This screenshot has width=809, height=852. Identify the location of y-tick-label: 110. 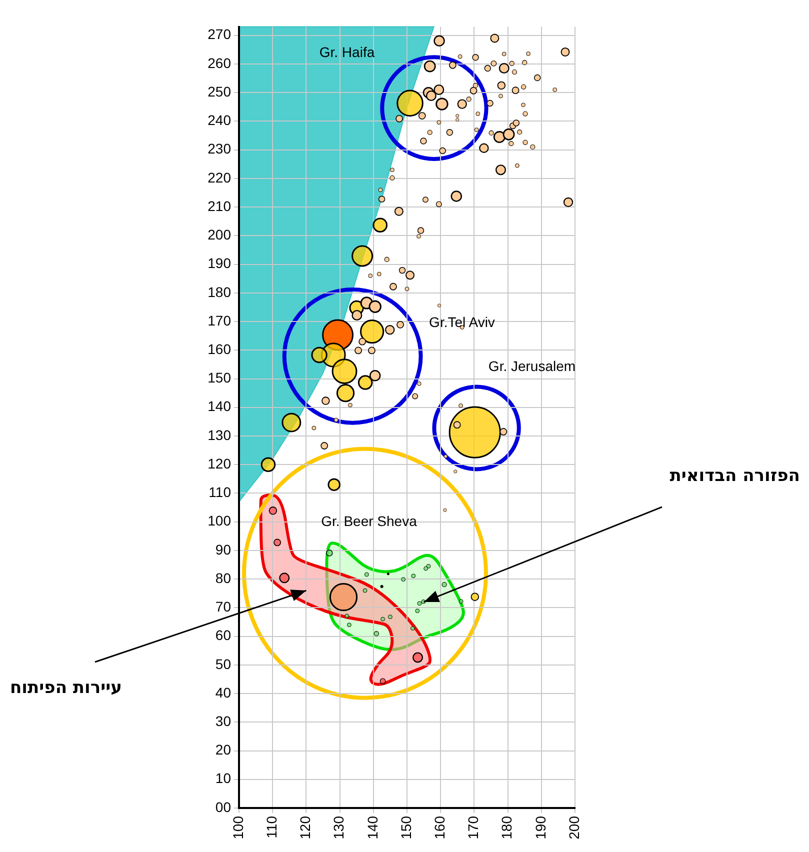
(220, 492).